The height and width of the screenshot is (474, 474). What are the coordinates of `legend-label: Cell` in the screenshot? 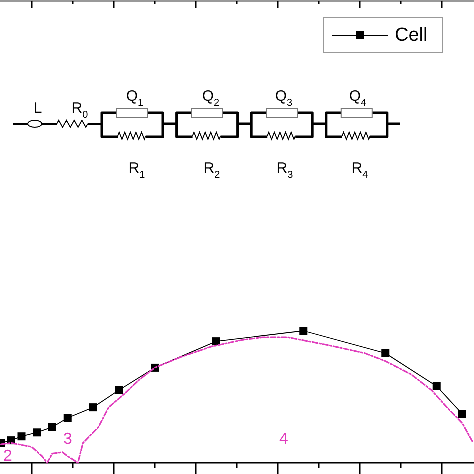 It's located at (411, 35).